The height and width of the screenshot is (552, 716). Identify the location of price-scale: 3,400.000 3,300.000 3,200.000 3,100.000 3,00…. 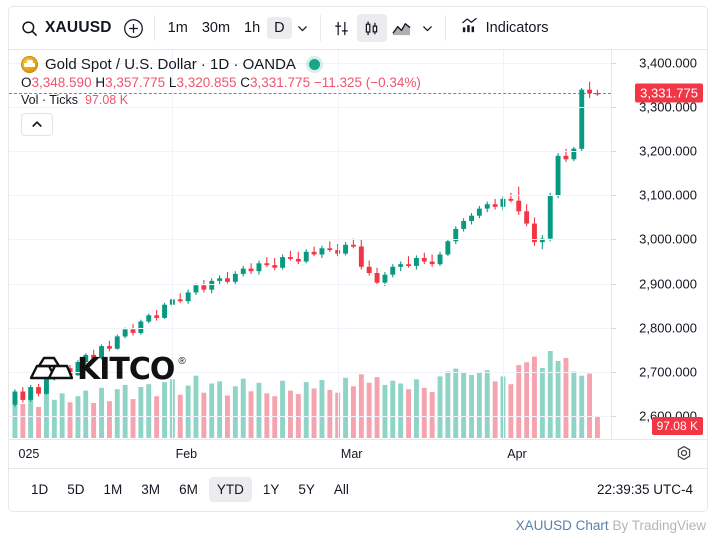
(659, 245).